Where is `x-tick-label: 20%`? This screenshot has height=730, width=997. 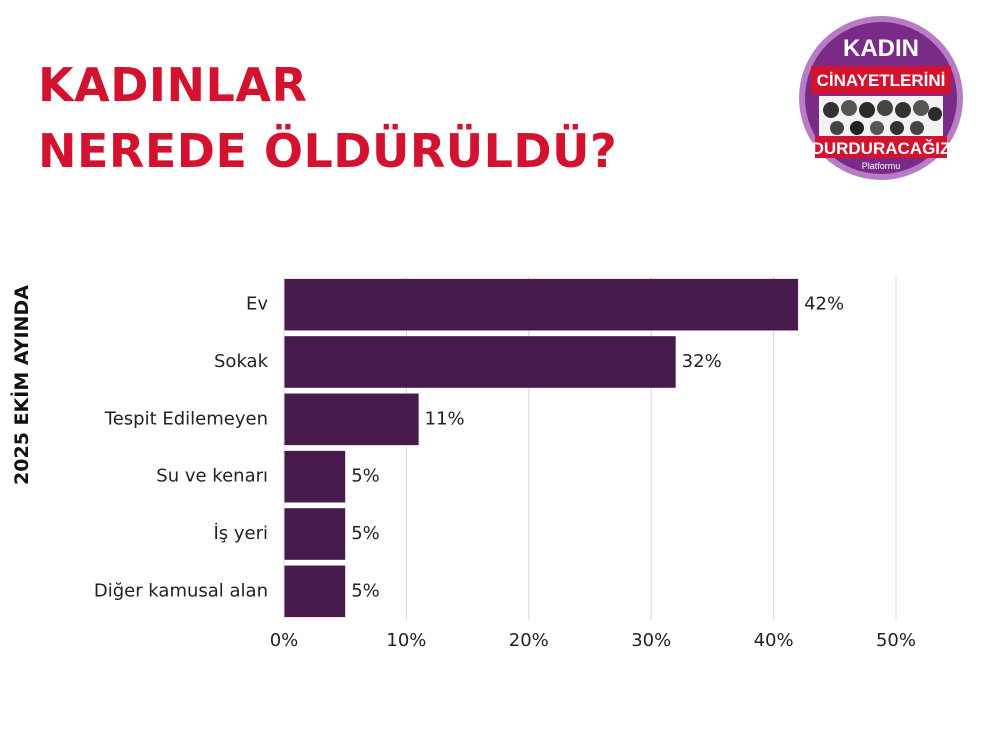 x-tick-label: 20% is located at coordinates (529, 640).